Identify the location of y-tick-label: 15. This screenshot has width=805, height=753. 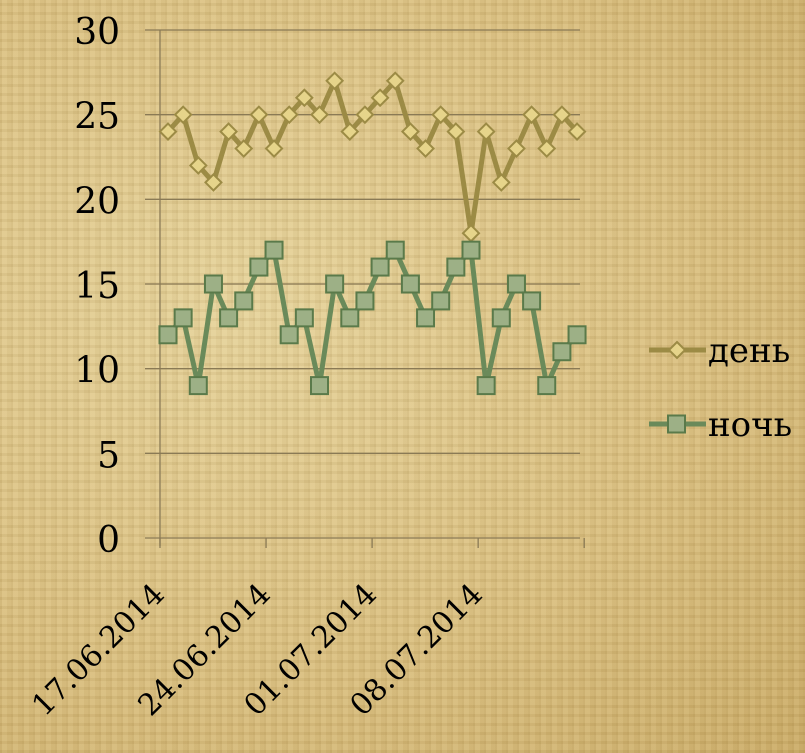
(97, 286).